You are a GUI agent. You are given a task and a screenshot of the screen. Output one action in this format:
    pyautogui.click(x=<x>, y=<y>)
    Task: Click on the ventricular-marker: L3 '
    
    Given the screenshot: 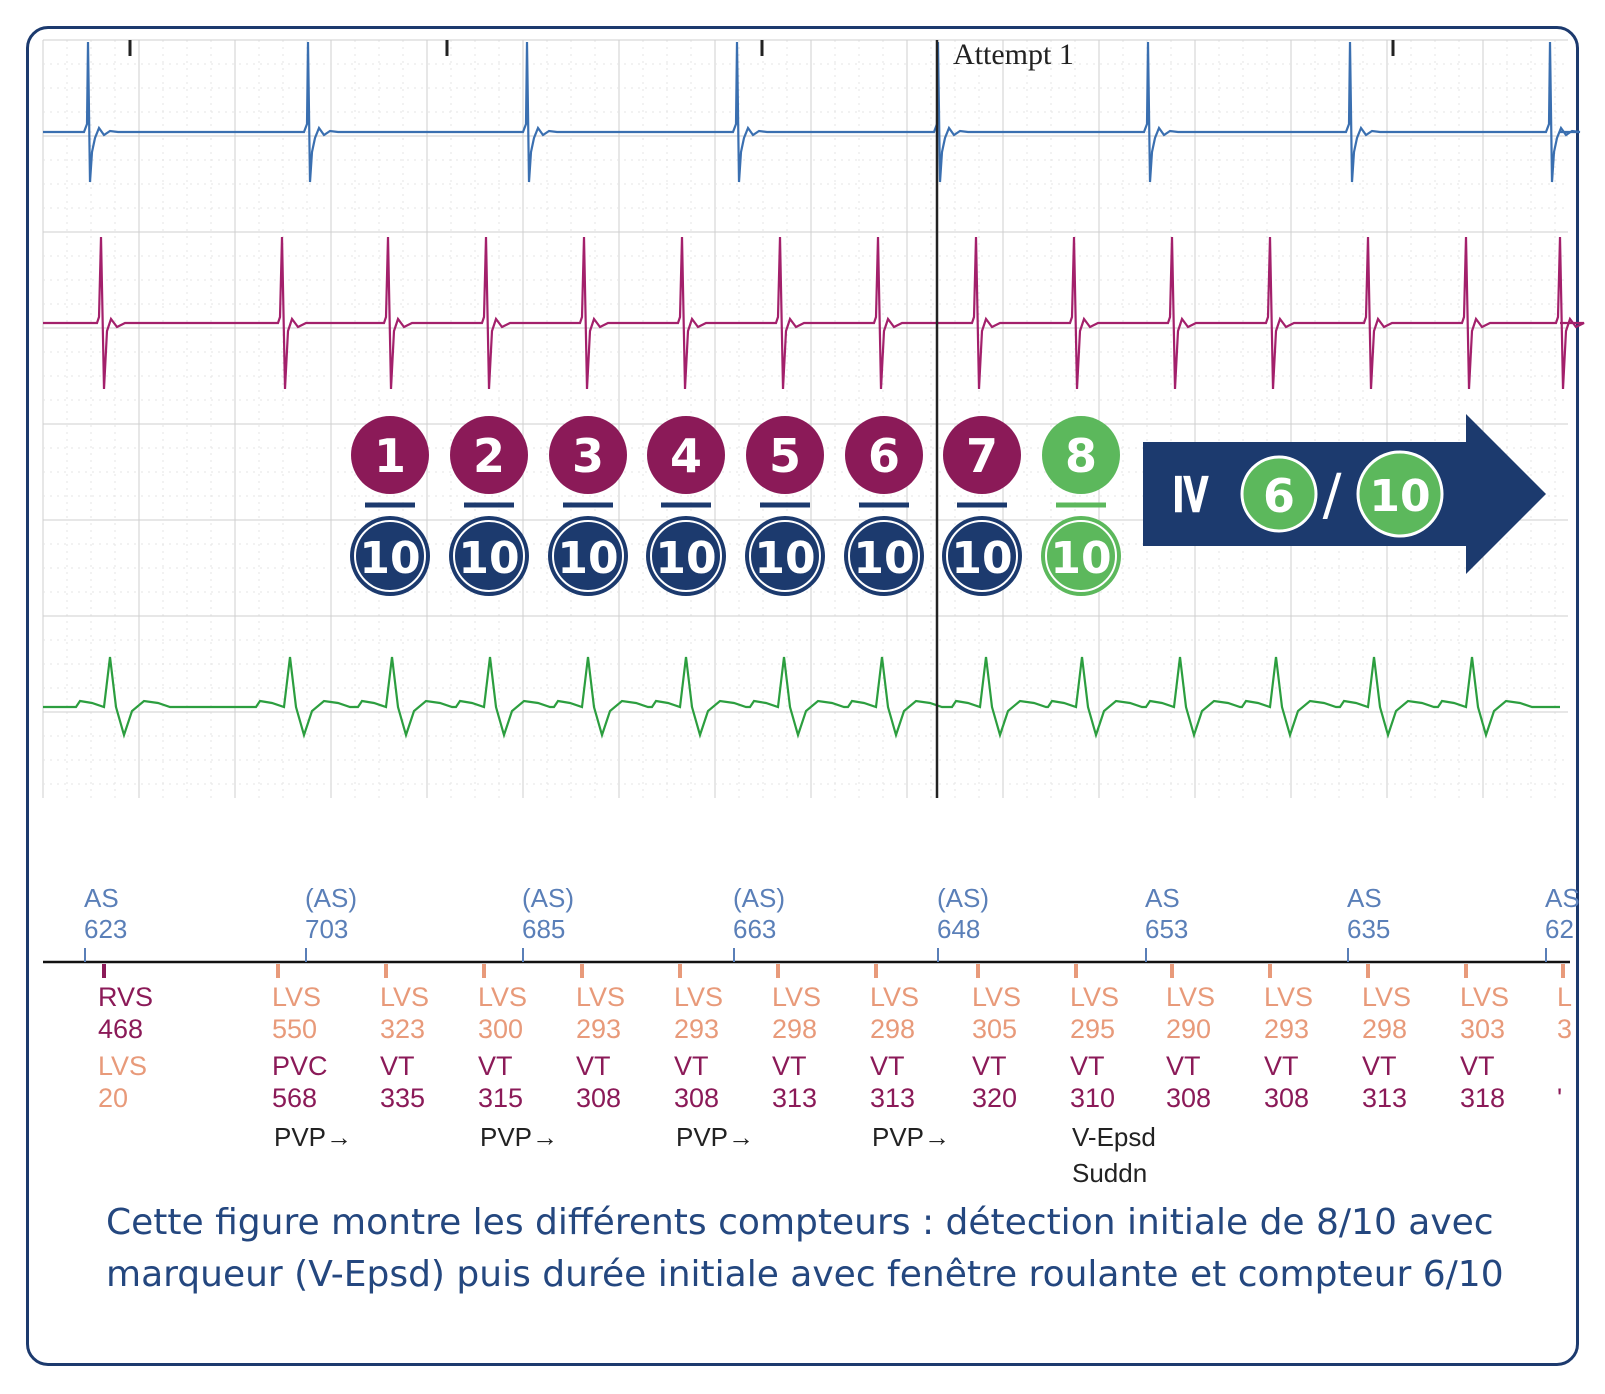 What is the action you would take?
    pyautogui.click(x=1564, y=1038)
    